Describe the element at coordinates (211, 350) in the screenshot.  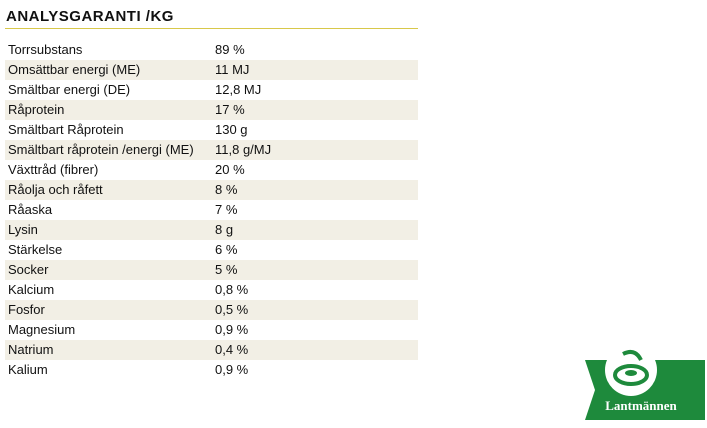
I see `table-row: Natrium 0,4 %` at that location.